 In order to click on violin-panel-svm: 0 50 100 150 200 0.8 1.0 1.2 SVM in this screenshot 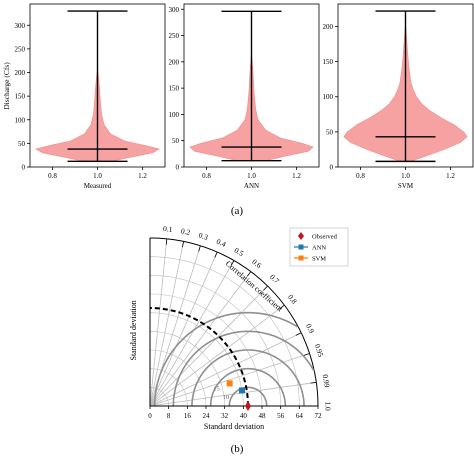, I will do `click(398, 96)`.